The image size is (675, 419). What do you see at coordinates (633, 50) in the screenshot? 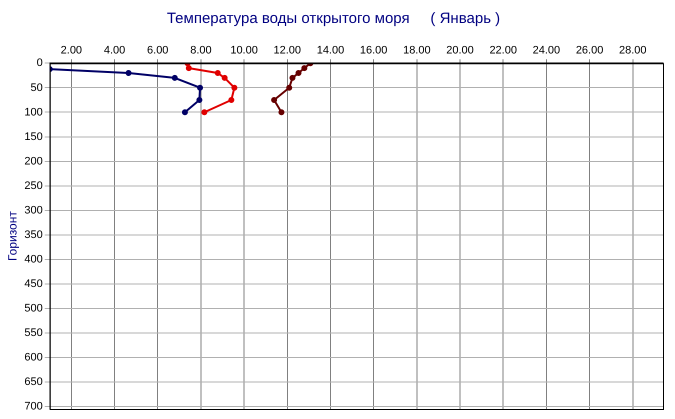
I see `x-tick-label: 28.00` at bounding box center [633, 50].